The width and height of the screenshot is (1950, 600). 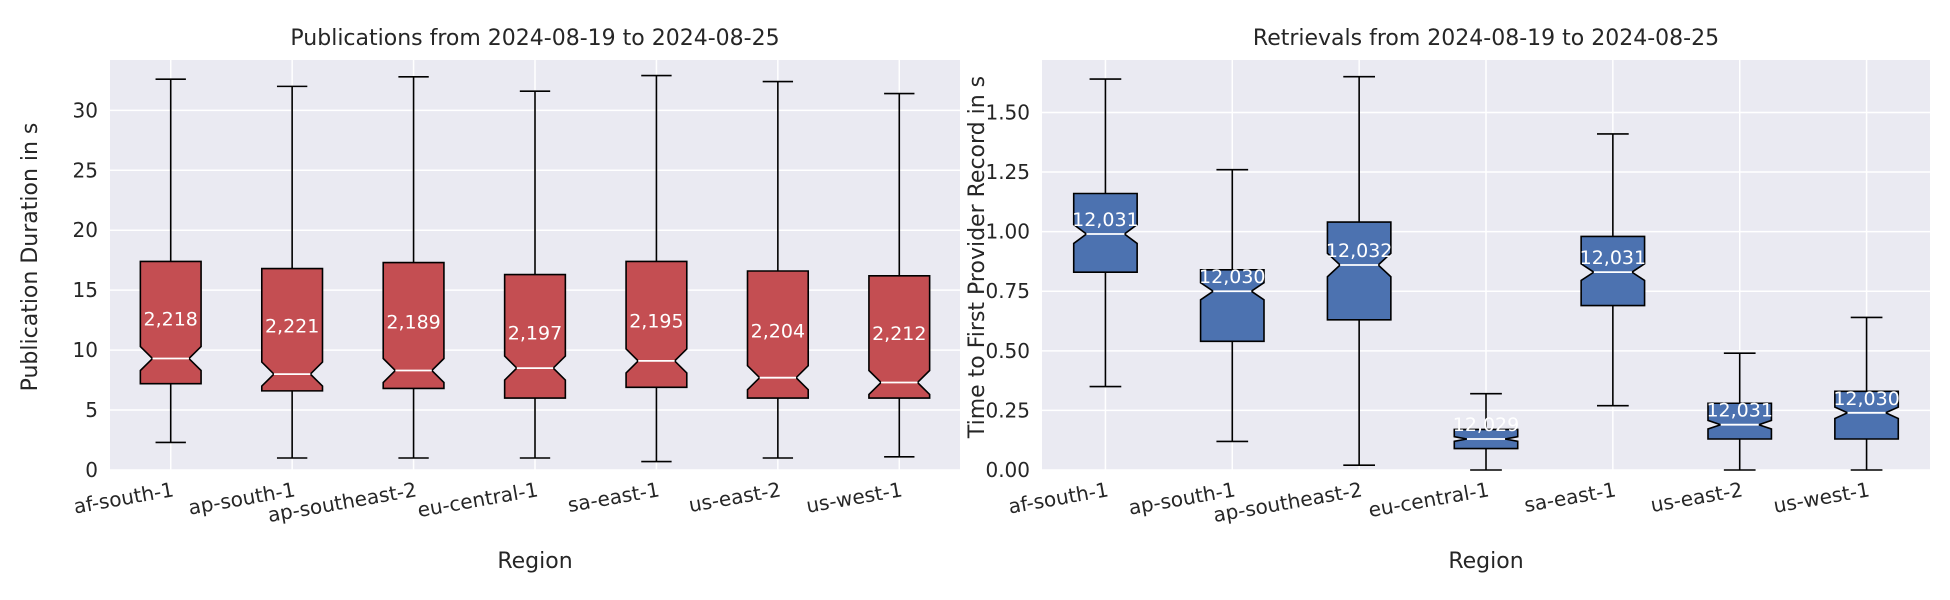 I want to click on y-tick-label: 0.75, so click(x=1007, y=291).